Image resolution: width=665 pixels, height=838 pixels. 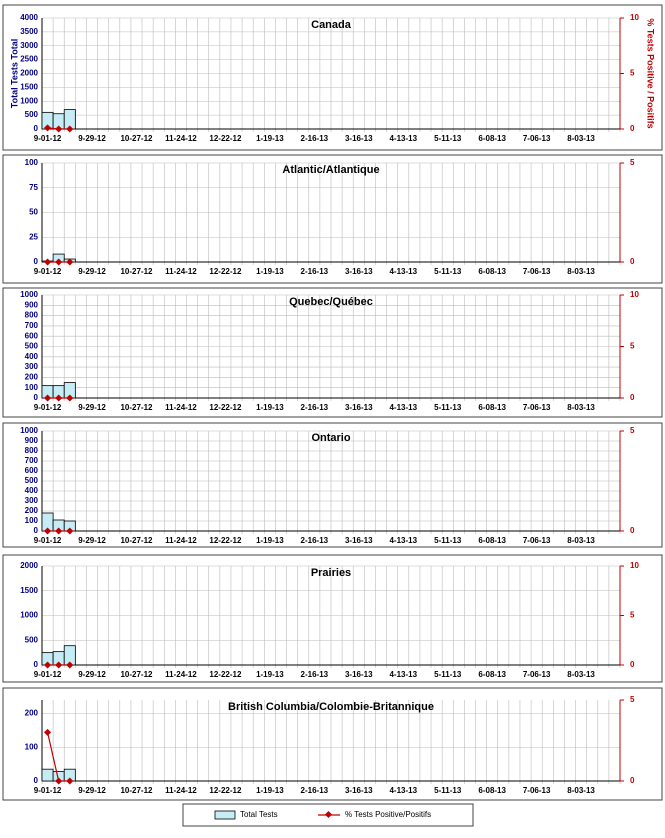 What do you see at coordinates (331, 25) in the screenshot?
I see `panel-title: Canada` at bounding box center [331, 25].